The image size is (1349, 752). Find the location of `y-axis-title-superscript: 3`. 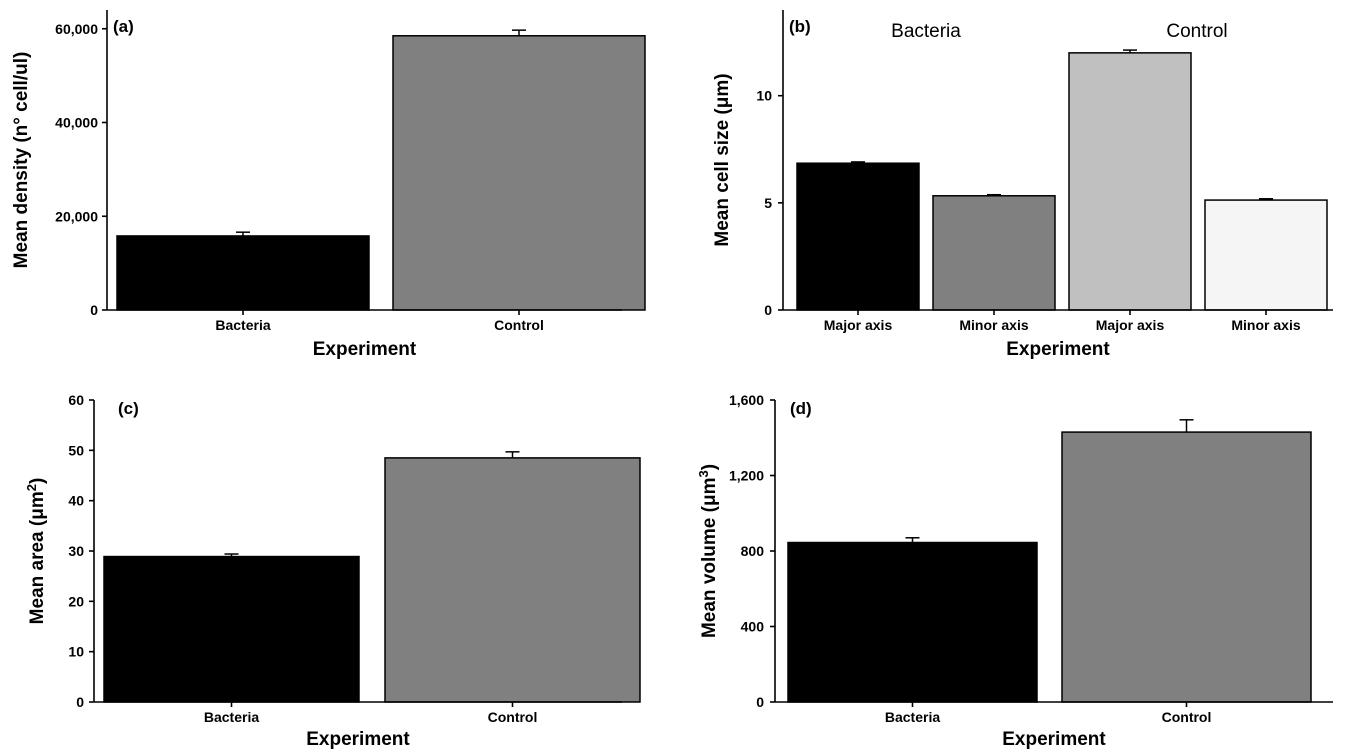

y-axis-title-superscript: 3 is located at coordinates (703, 473).